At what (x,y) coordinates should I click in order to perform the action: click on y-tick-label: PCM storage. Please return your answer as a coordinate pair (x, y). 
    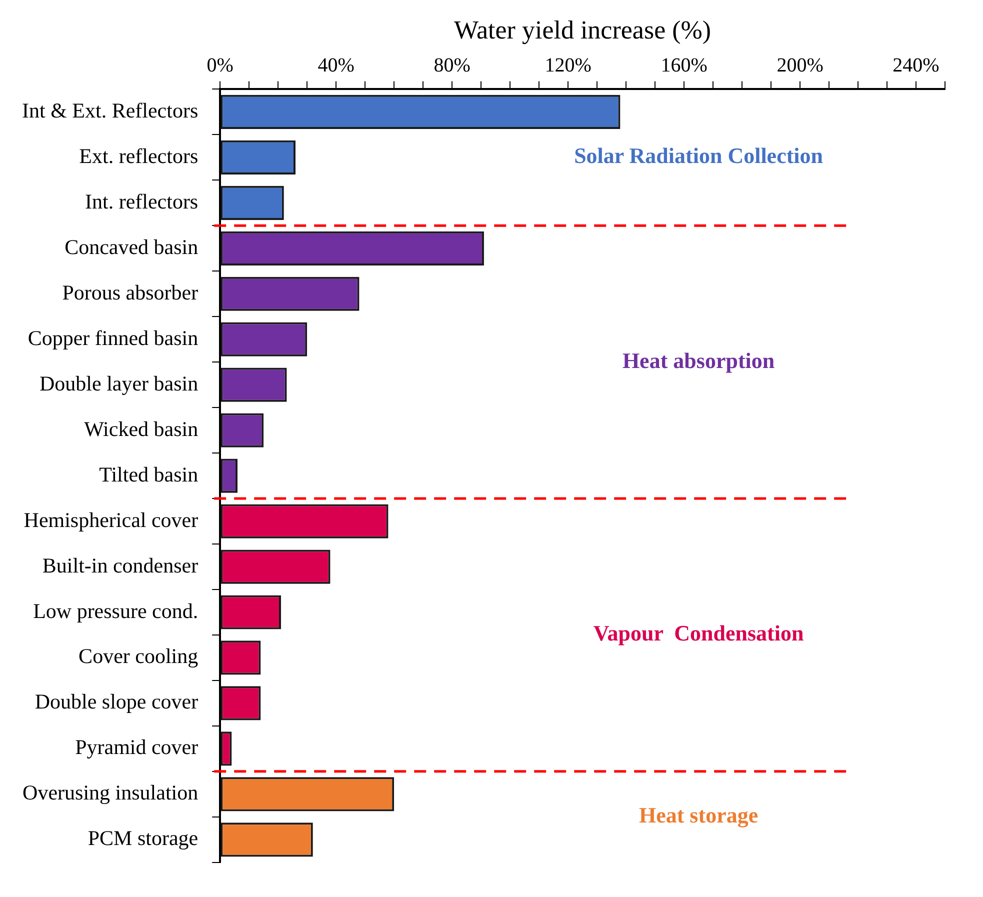
    Looking at the image, I should click on (143, 838).